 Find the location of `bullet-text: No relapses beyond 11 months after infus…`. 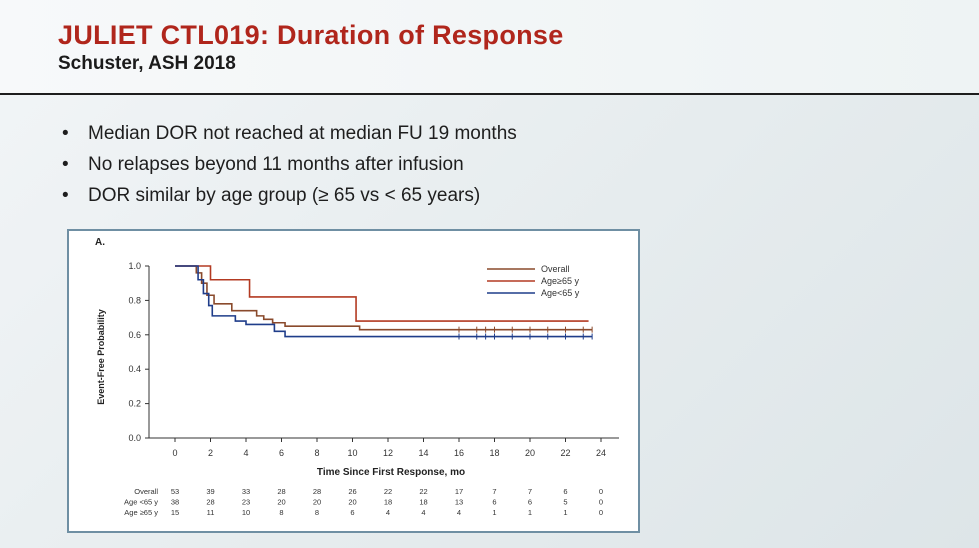

bullet-text: No relapses beyond 11 months after infus… is located at coordinates (276, 164).